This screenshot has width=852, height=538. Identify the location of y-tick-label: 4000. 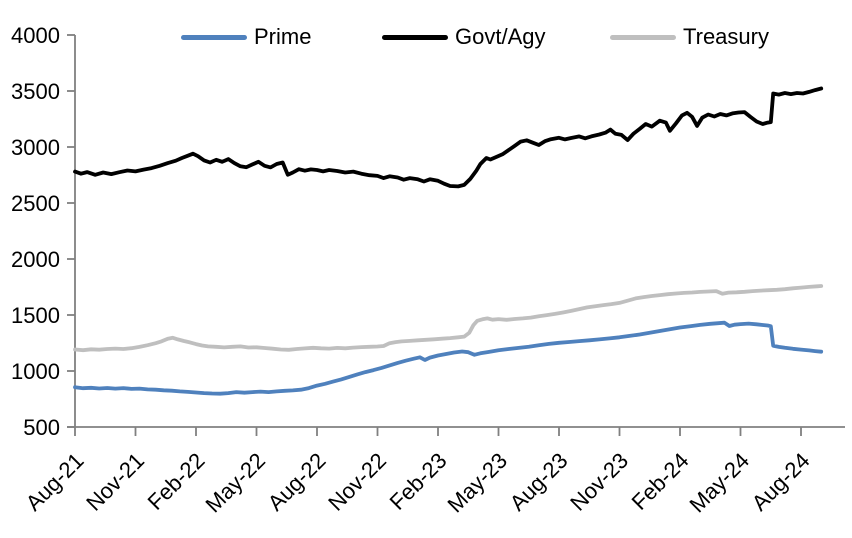
(35, 35).